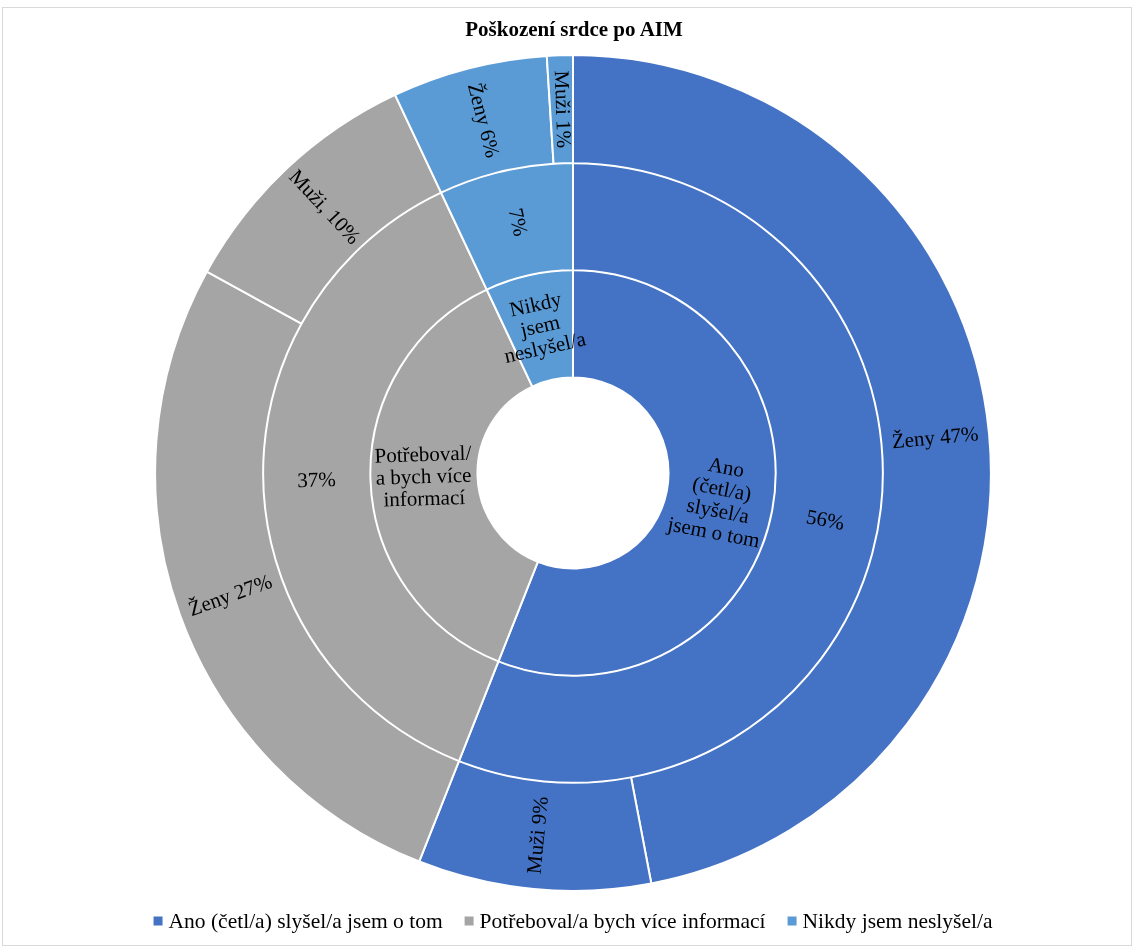  I want to click on data-label: Muži 9%, so click(537, 835).